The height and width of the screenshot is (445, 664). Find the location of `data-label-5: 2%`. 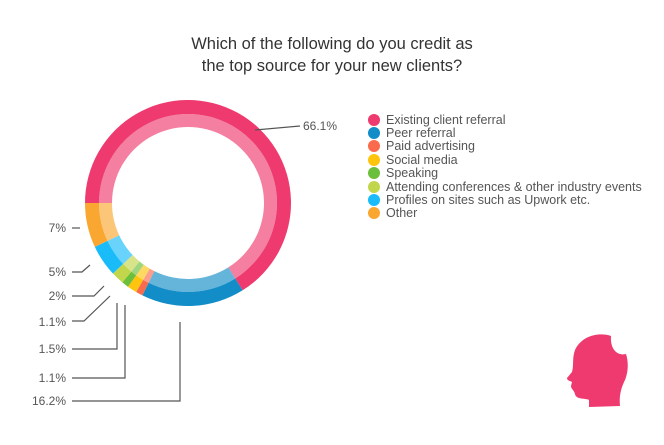

data-label-5: 2% is located at coordinates (58, 296).